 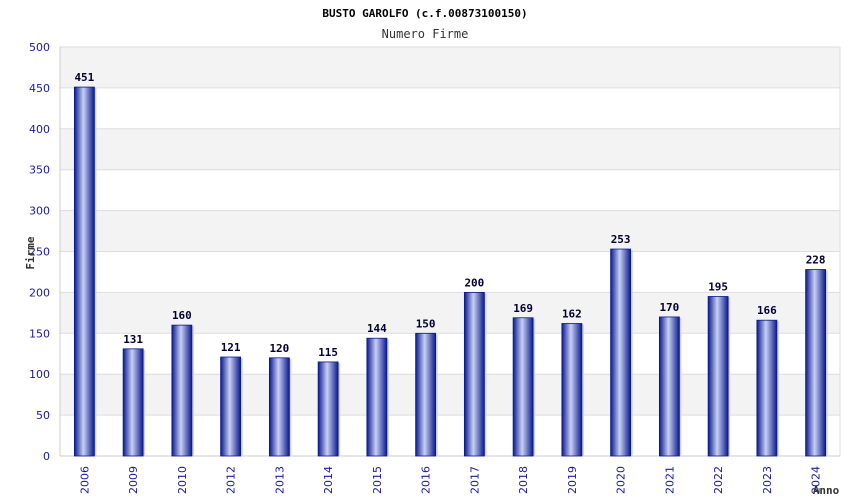 What do you see at coordinates (328, 409) in the screenshot?
I see `bar-2014` at bounding box center [328, 409].